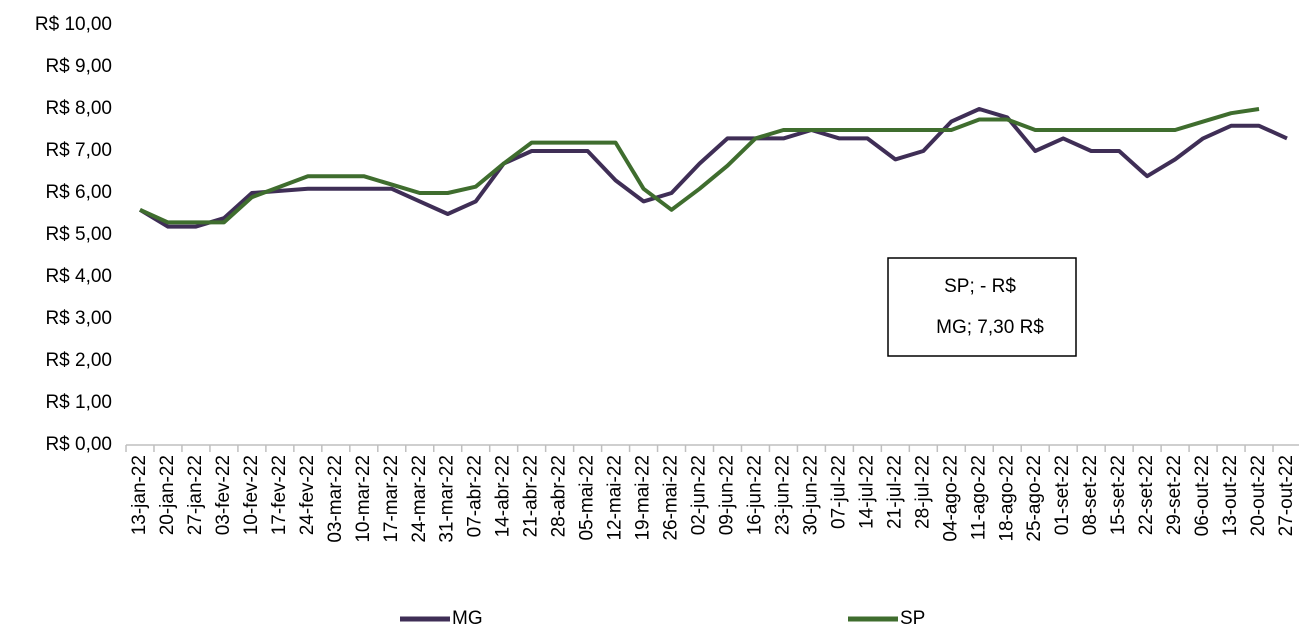 This screenshot has height=631, width=1299. What do you see at coordinates (1146, 495) in the screenshot?
I see `x-tick-label: 22-set-22` at bounding box center [1146, 495].